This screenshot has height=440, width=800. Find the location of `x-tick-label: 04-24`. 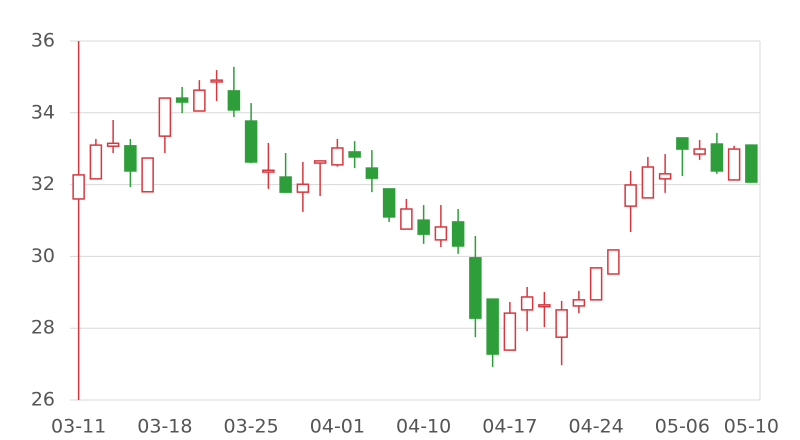

x-tick-label: 04-24 is located at coordinates (596, 427).